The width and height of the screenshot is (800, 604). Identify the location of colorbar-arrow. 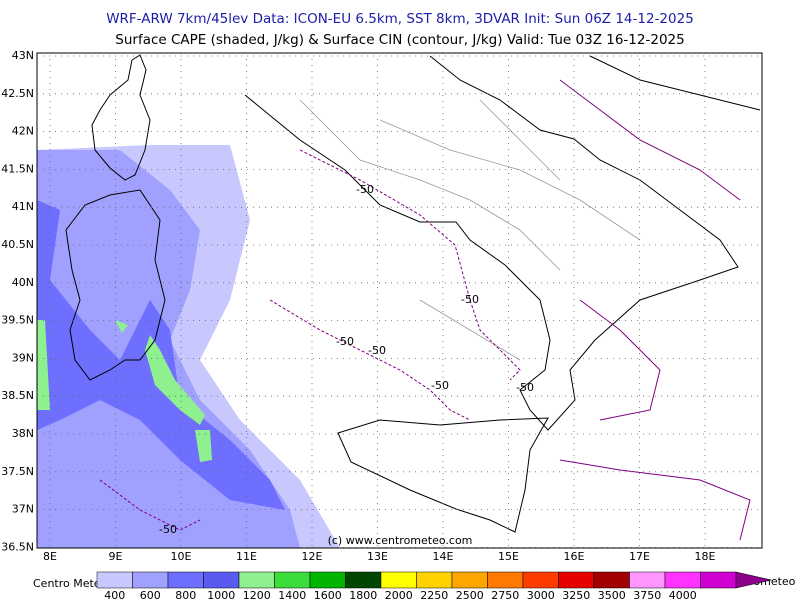
(753, 580).